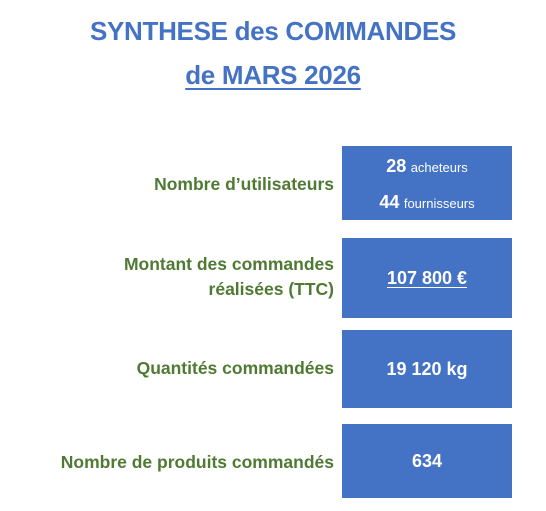 The width and height of the screenshot is (546, 511). I want to click on buyers-line: 28 acheteurs, so click(427, 166).